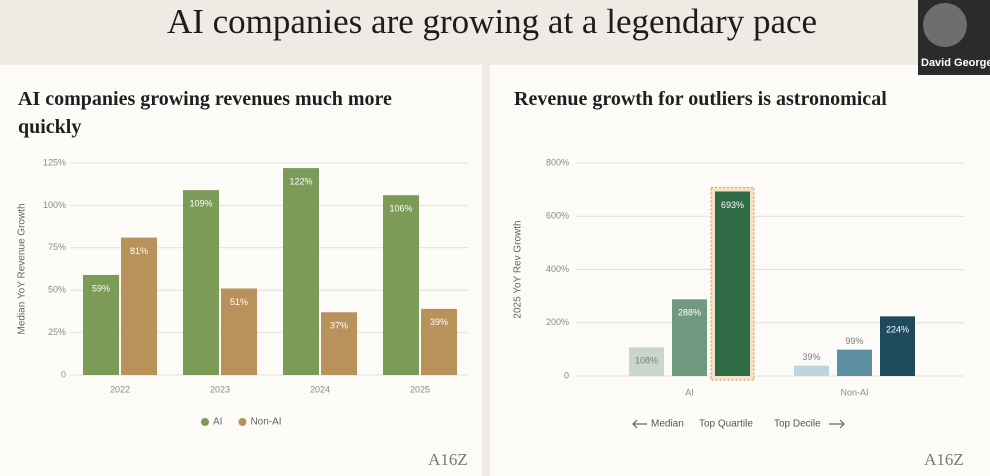  I want to click on value-label: 108%, so click(646, 361).